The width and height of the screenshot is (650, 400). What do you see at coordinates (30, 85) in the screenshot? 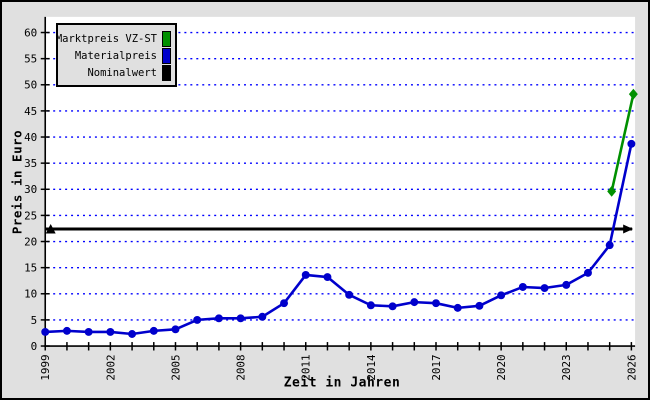
I see `svg-text: 50` at bounding box center [30, 85].